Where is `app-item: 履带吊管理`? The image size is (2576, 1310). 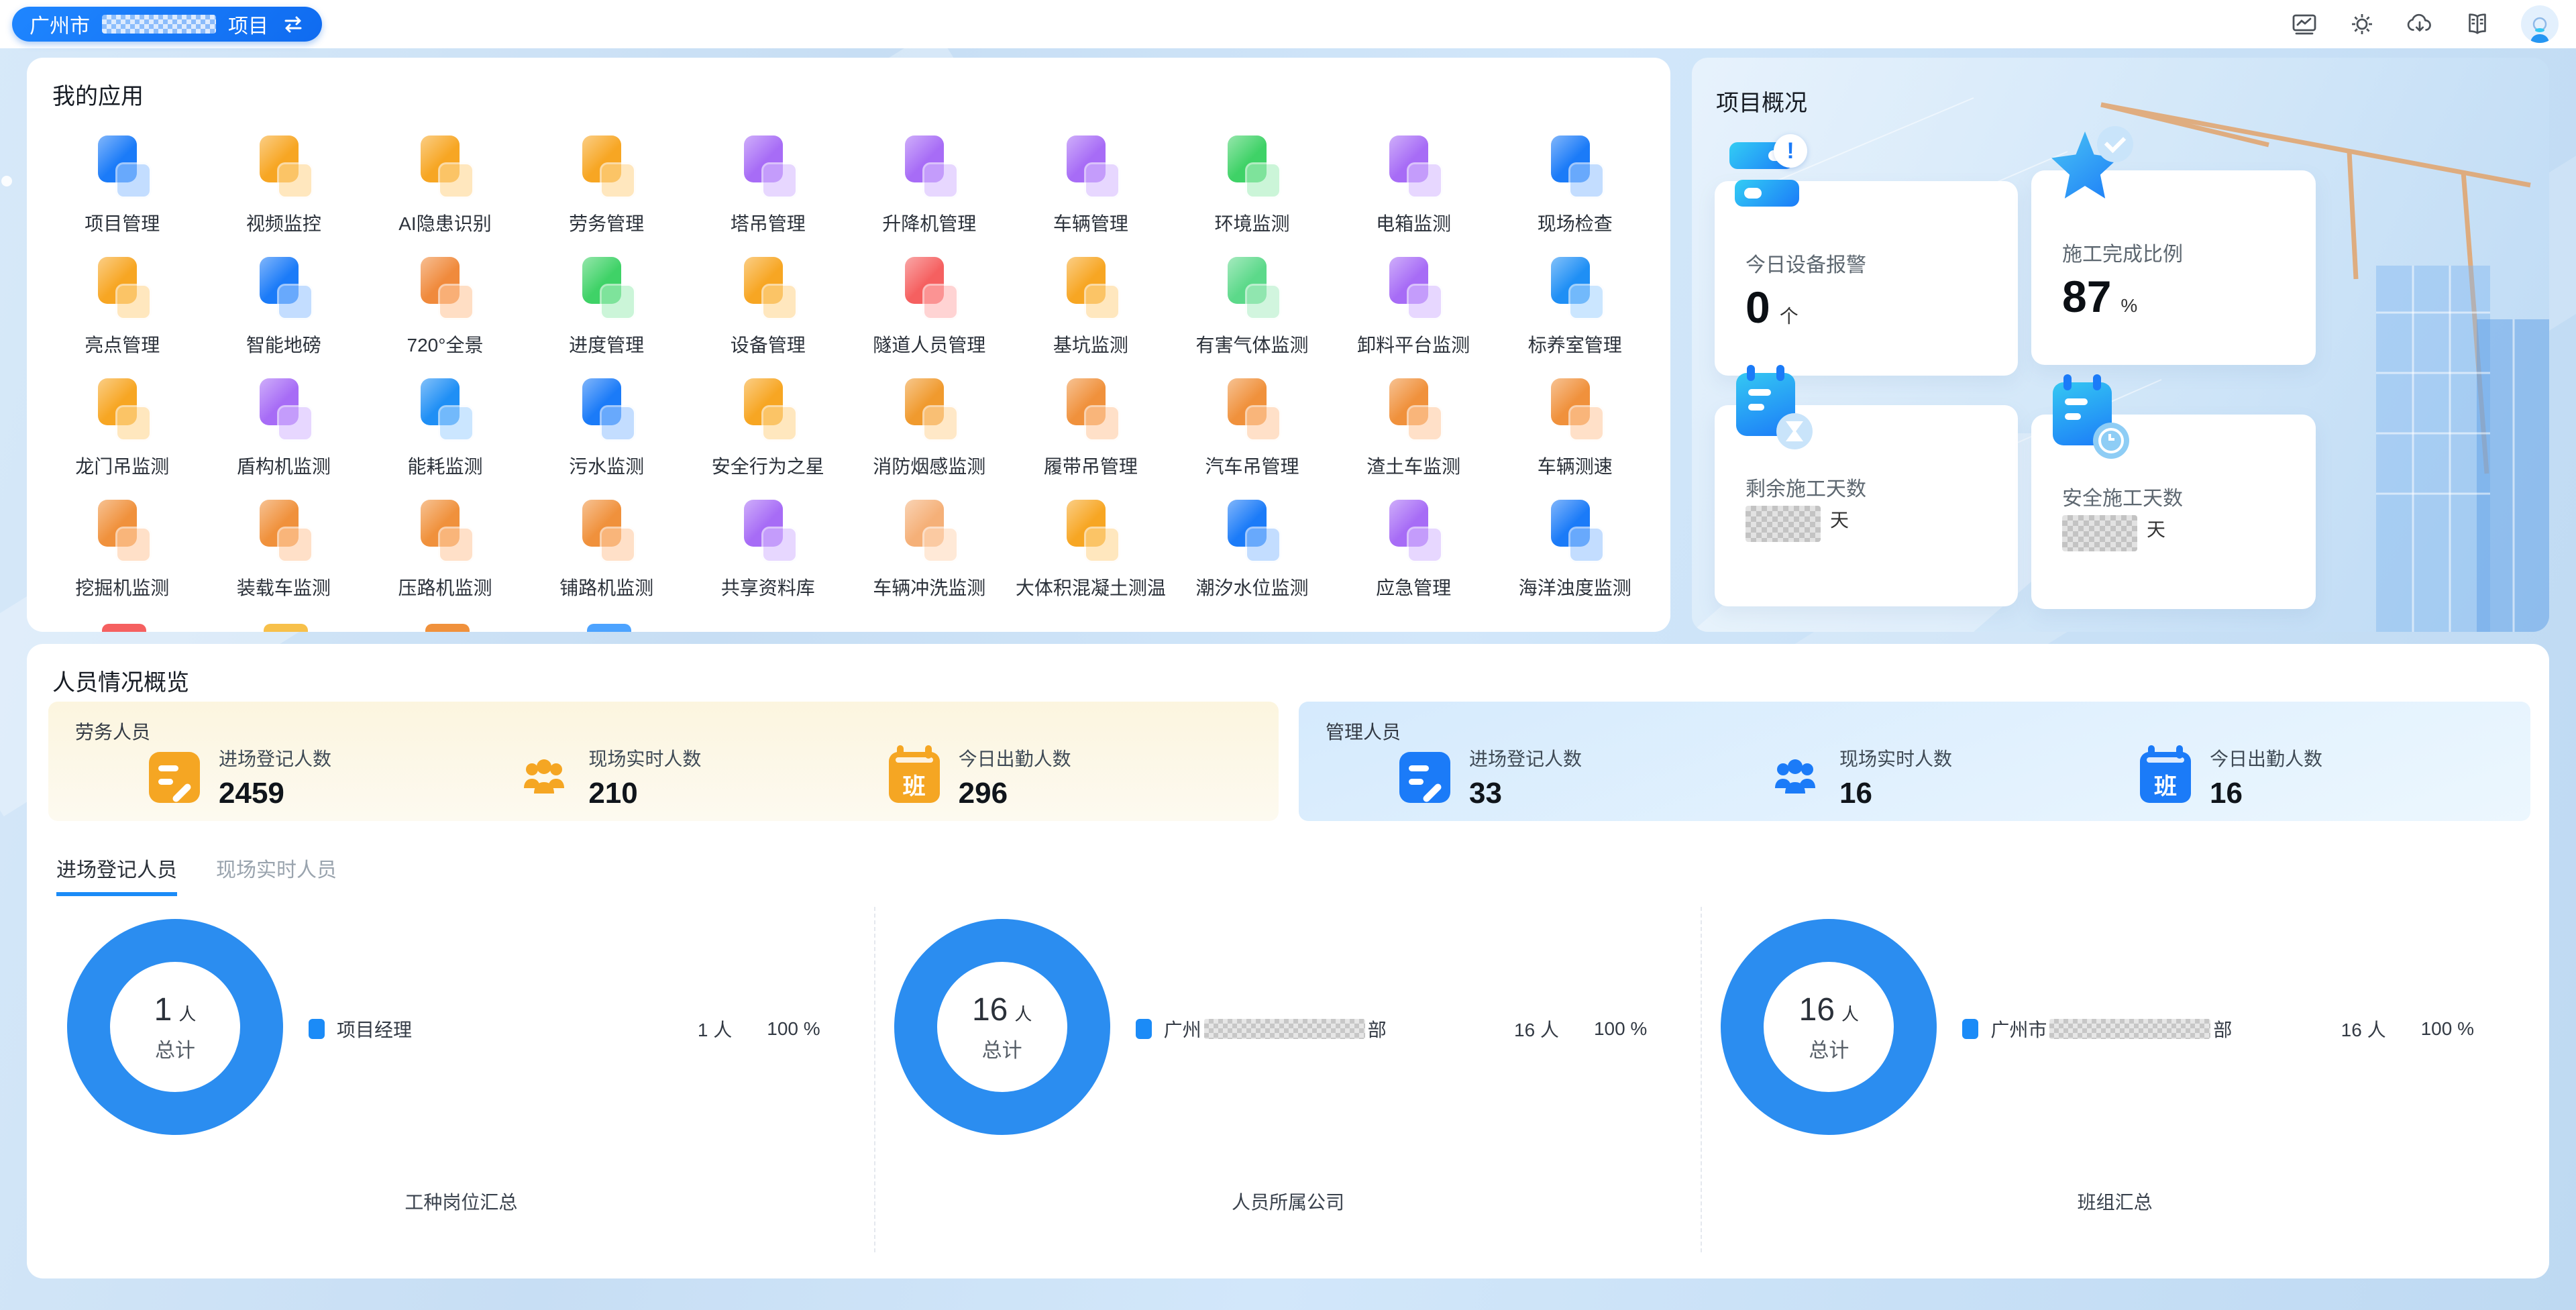 app-item: 履带吊管理 is located at coordinates (1091, 428).